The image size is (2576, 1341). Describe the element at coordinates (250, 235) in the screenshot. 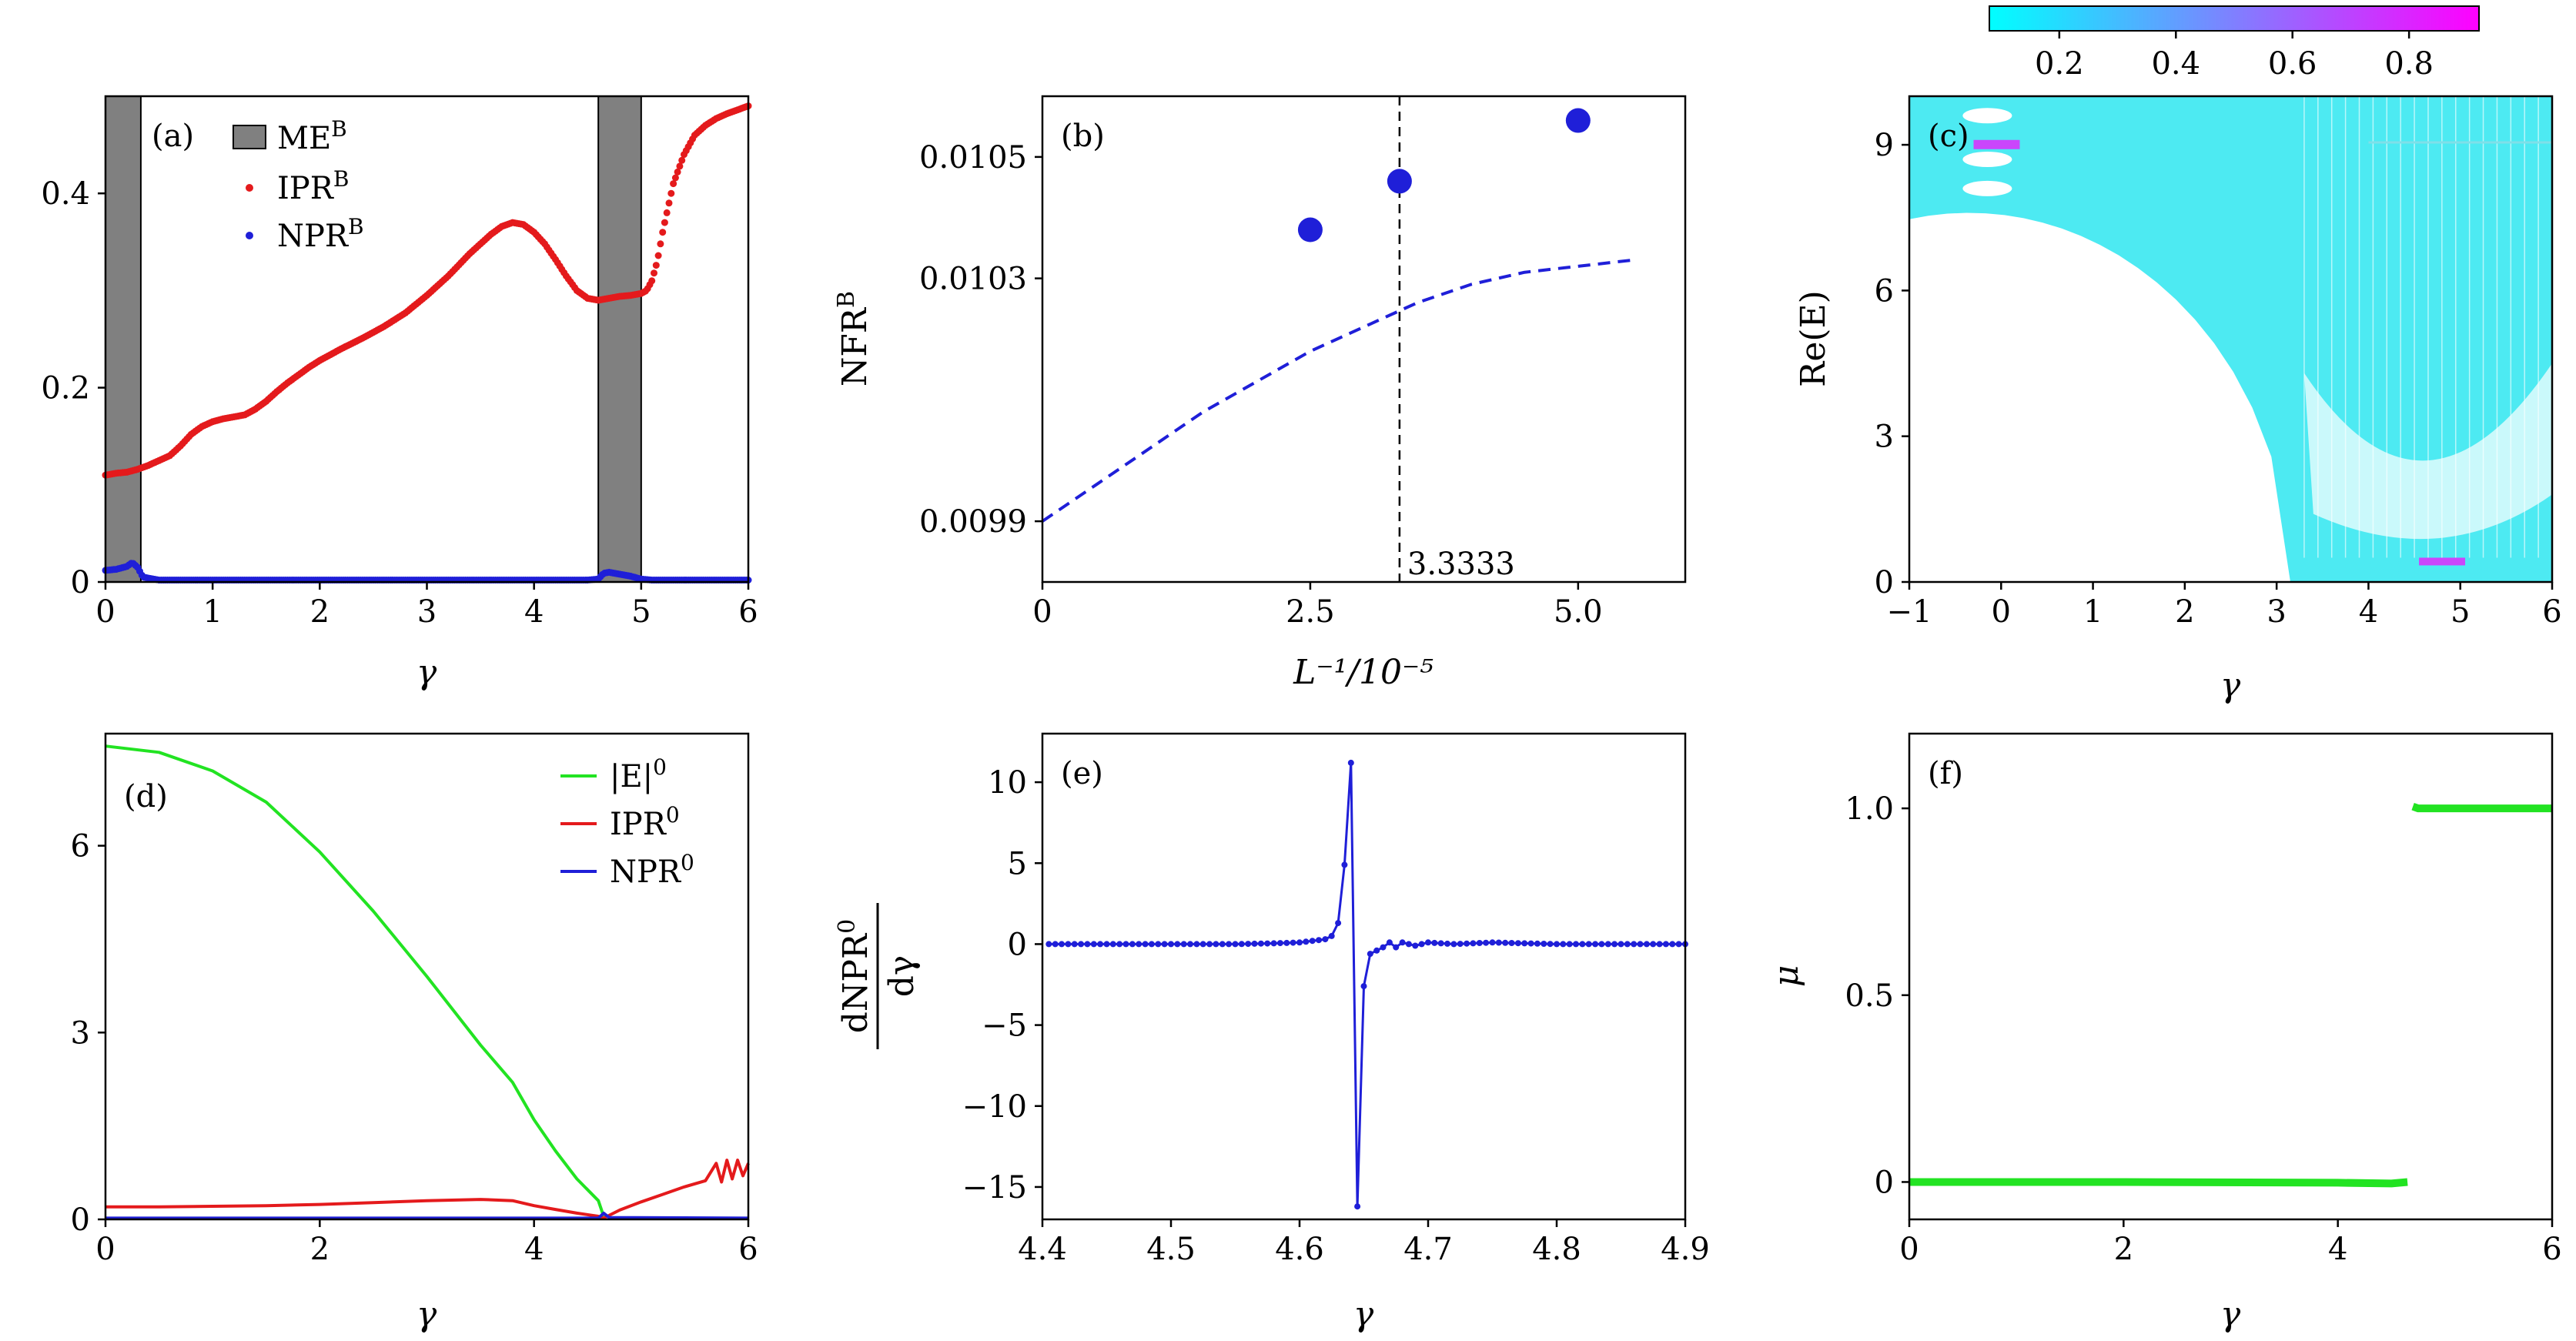

I see `legend-a-marker-npr` at that location.